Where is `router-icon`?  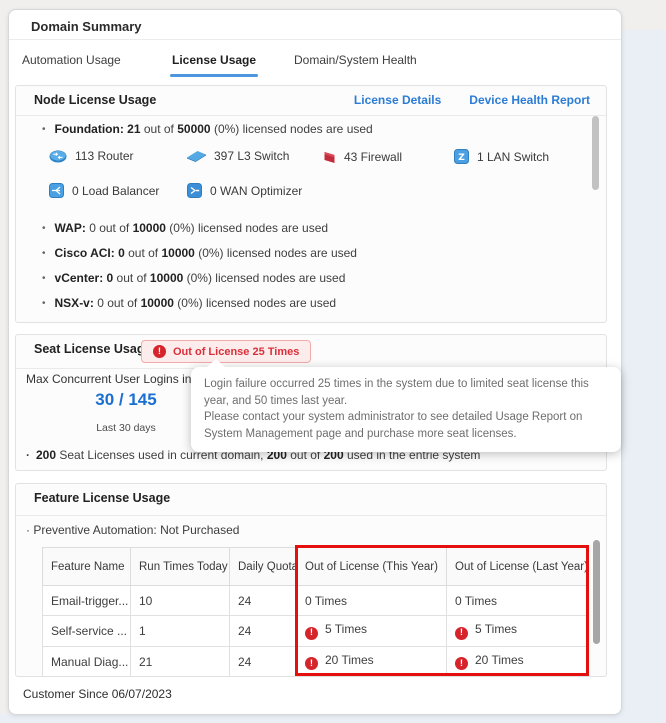 router-icon is located at coordinates (58, 156).